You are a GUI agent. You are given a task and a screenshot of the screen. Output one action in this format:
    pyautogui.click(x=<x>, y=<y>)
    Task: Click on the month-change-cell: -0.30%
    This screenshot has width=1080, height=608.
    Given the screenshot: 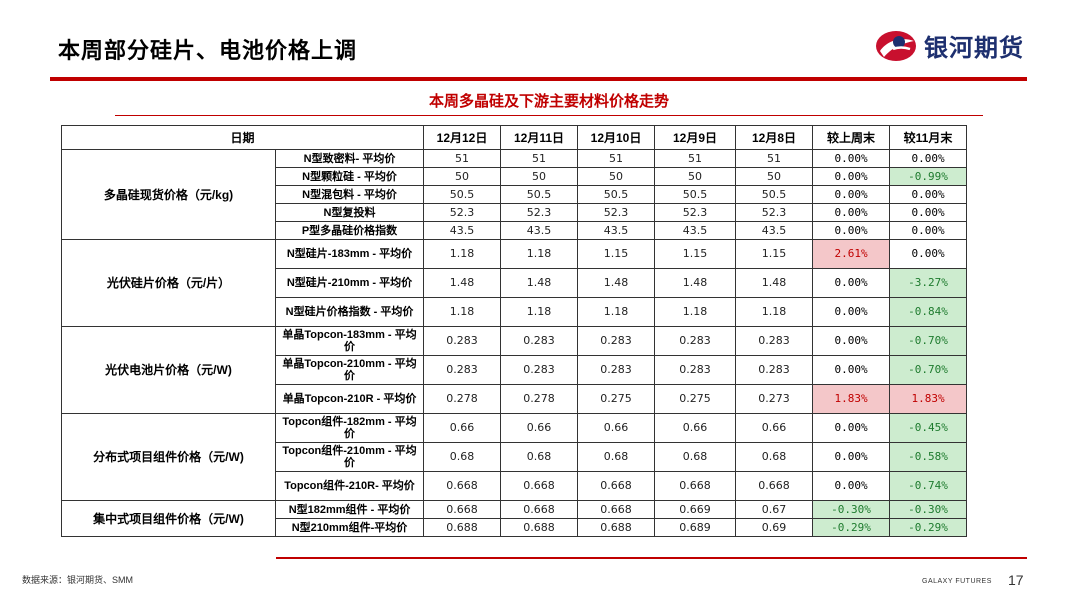 What is the action you would take?
    pyautogui.click(x=928, y=509)
    